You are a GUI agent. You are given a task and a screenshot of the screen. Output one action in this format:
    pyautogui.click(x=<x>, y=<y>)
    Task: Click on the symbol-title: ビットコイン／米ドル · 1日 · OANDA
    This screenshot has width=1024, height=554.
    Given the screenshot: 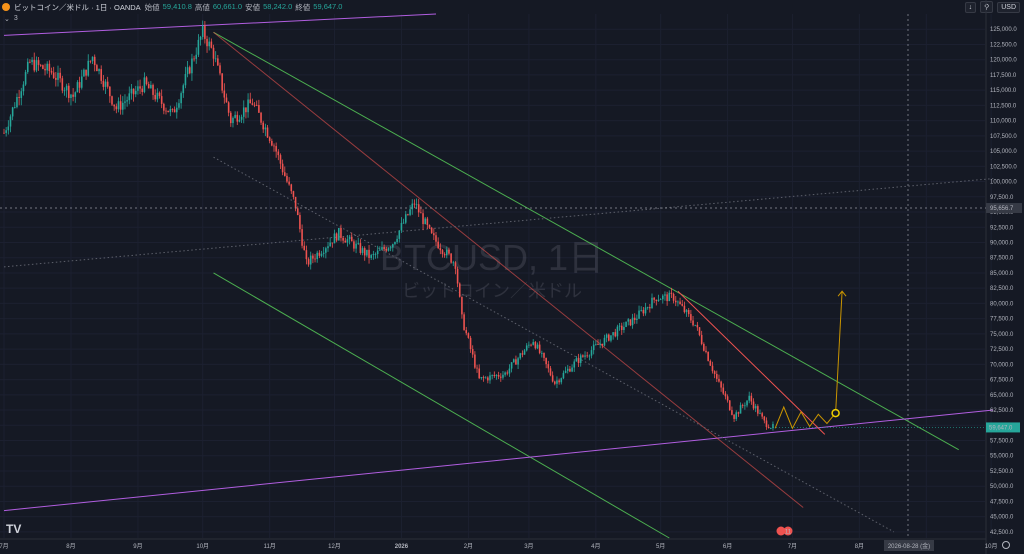 What is the action you would take?
    pyautogui.click(x=77, y=7)
    